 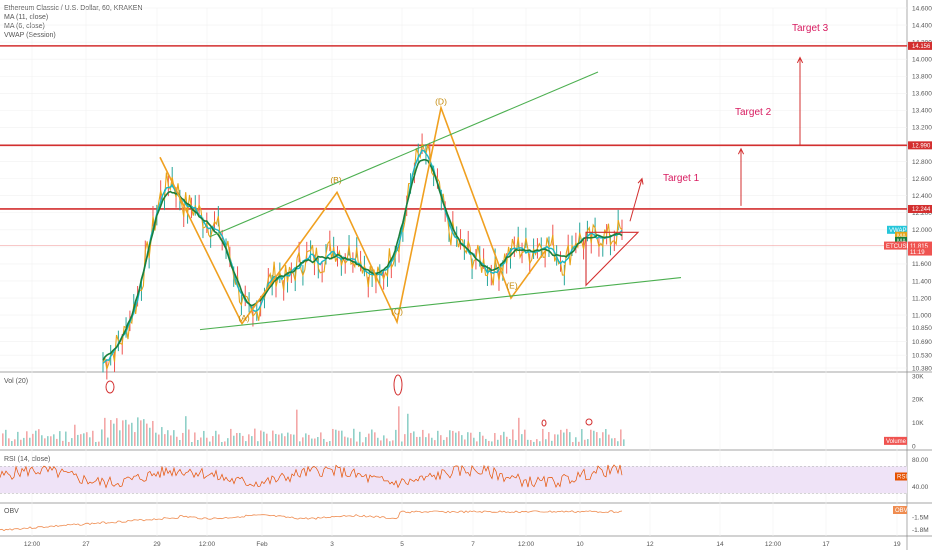 What do you see at coordinates (826, 544) in the screenshot?
I see `time-tick-label: 17` at bounding box center [826, 544].